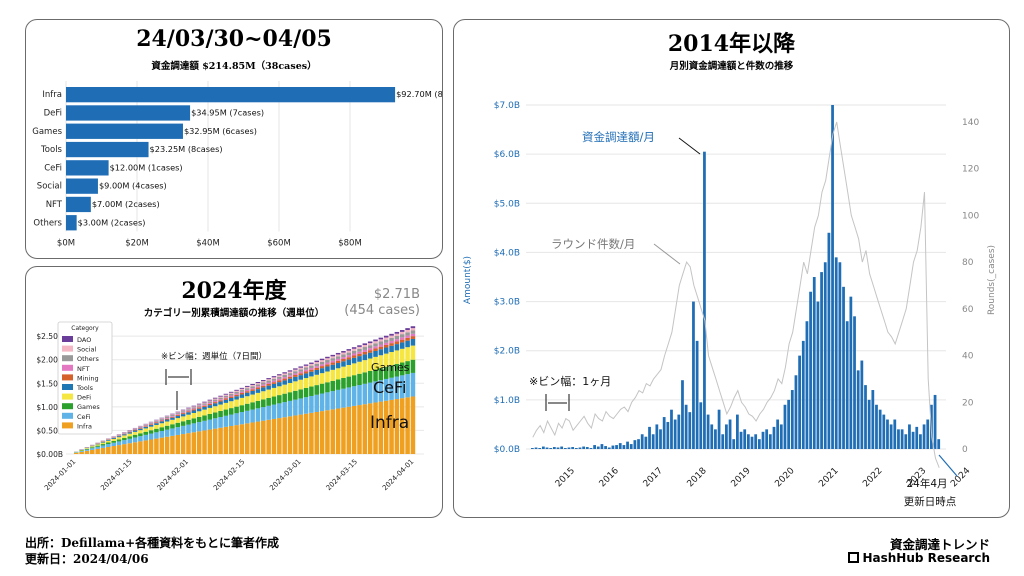 The width and height of the screenshot is (1024, 576). Describe the element at coordinates (49, 454) in the screenshot. I see `y-tick-label: $0.00B` at that location.